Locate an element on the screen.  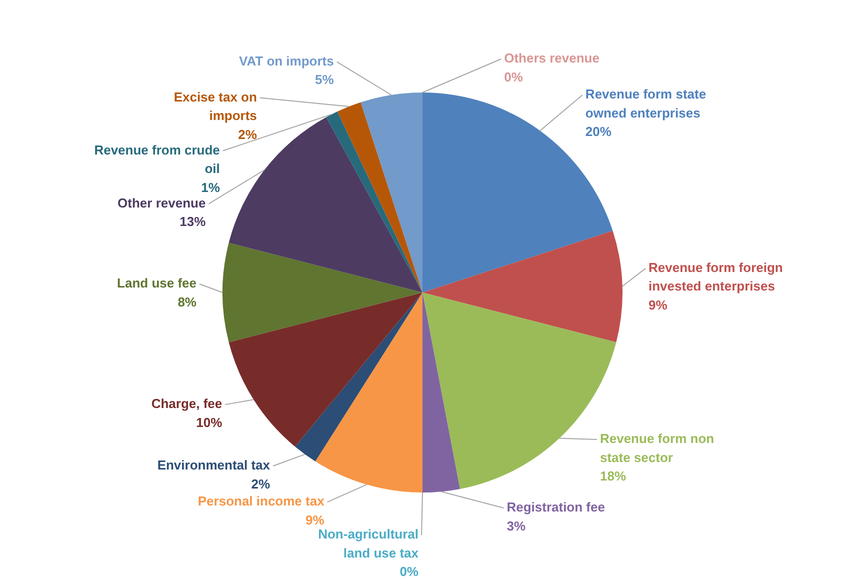
data-label: 8% is located at coordinates (187, 302).